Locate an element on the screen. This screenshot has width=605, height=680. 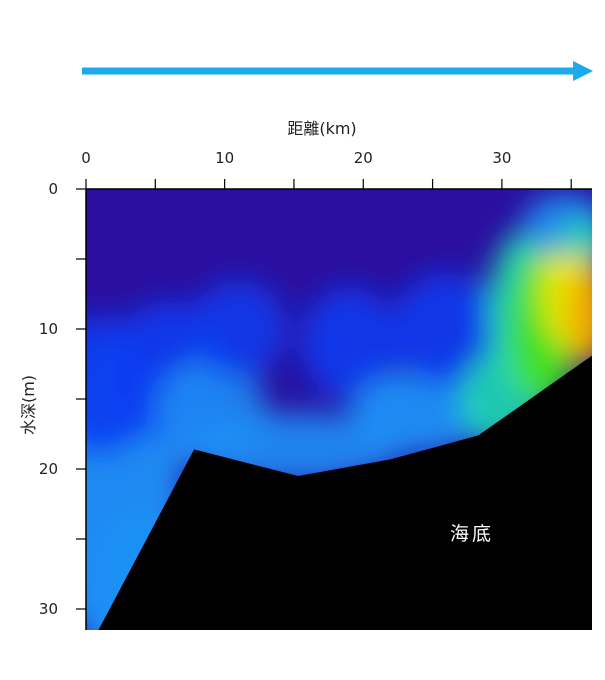
x-tick-label: 0 is located at coordinates (86, 158).